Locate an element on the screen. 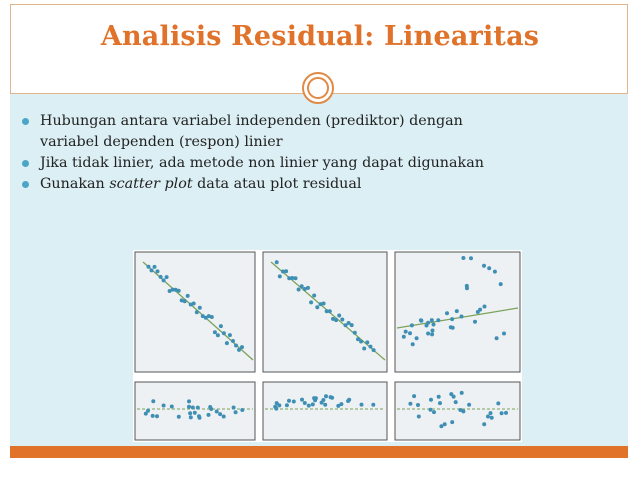 This screenshot has height=479, width=638. residual-panel is located at coordinates (325, 411).